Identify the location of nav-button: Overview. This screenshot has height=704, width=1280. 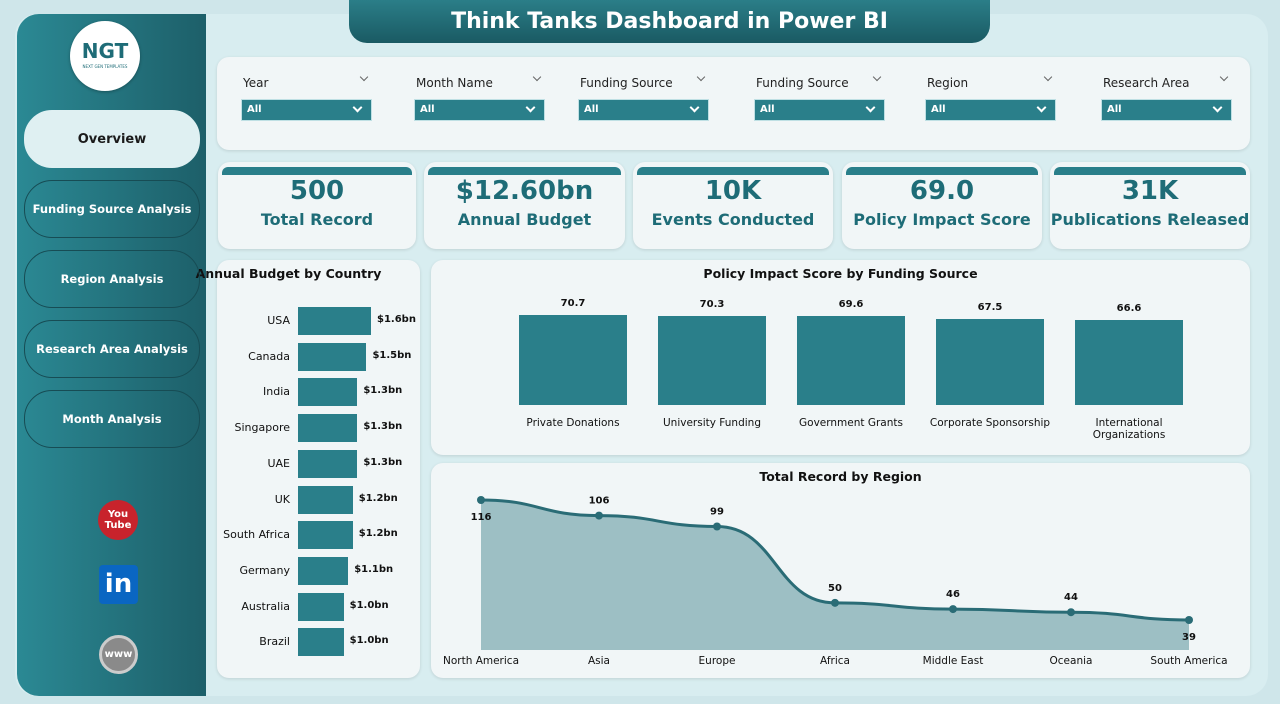
(112, 139).